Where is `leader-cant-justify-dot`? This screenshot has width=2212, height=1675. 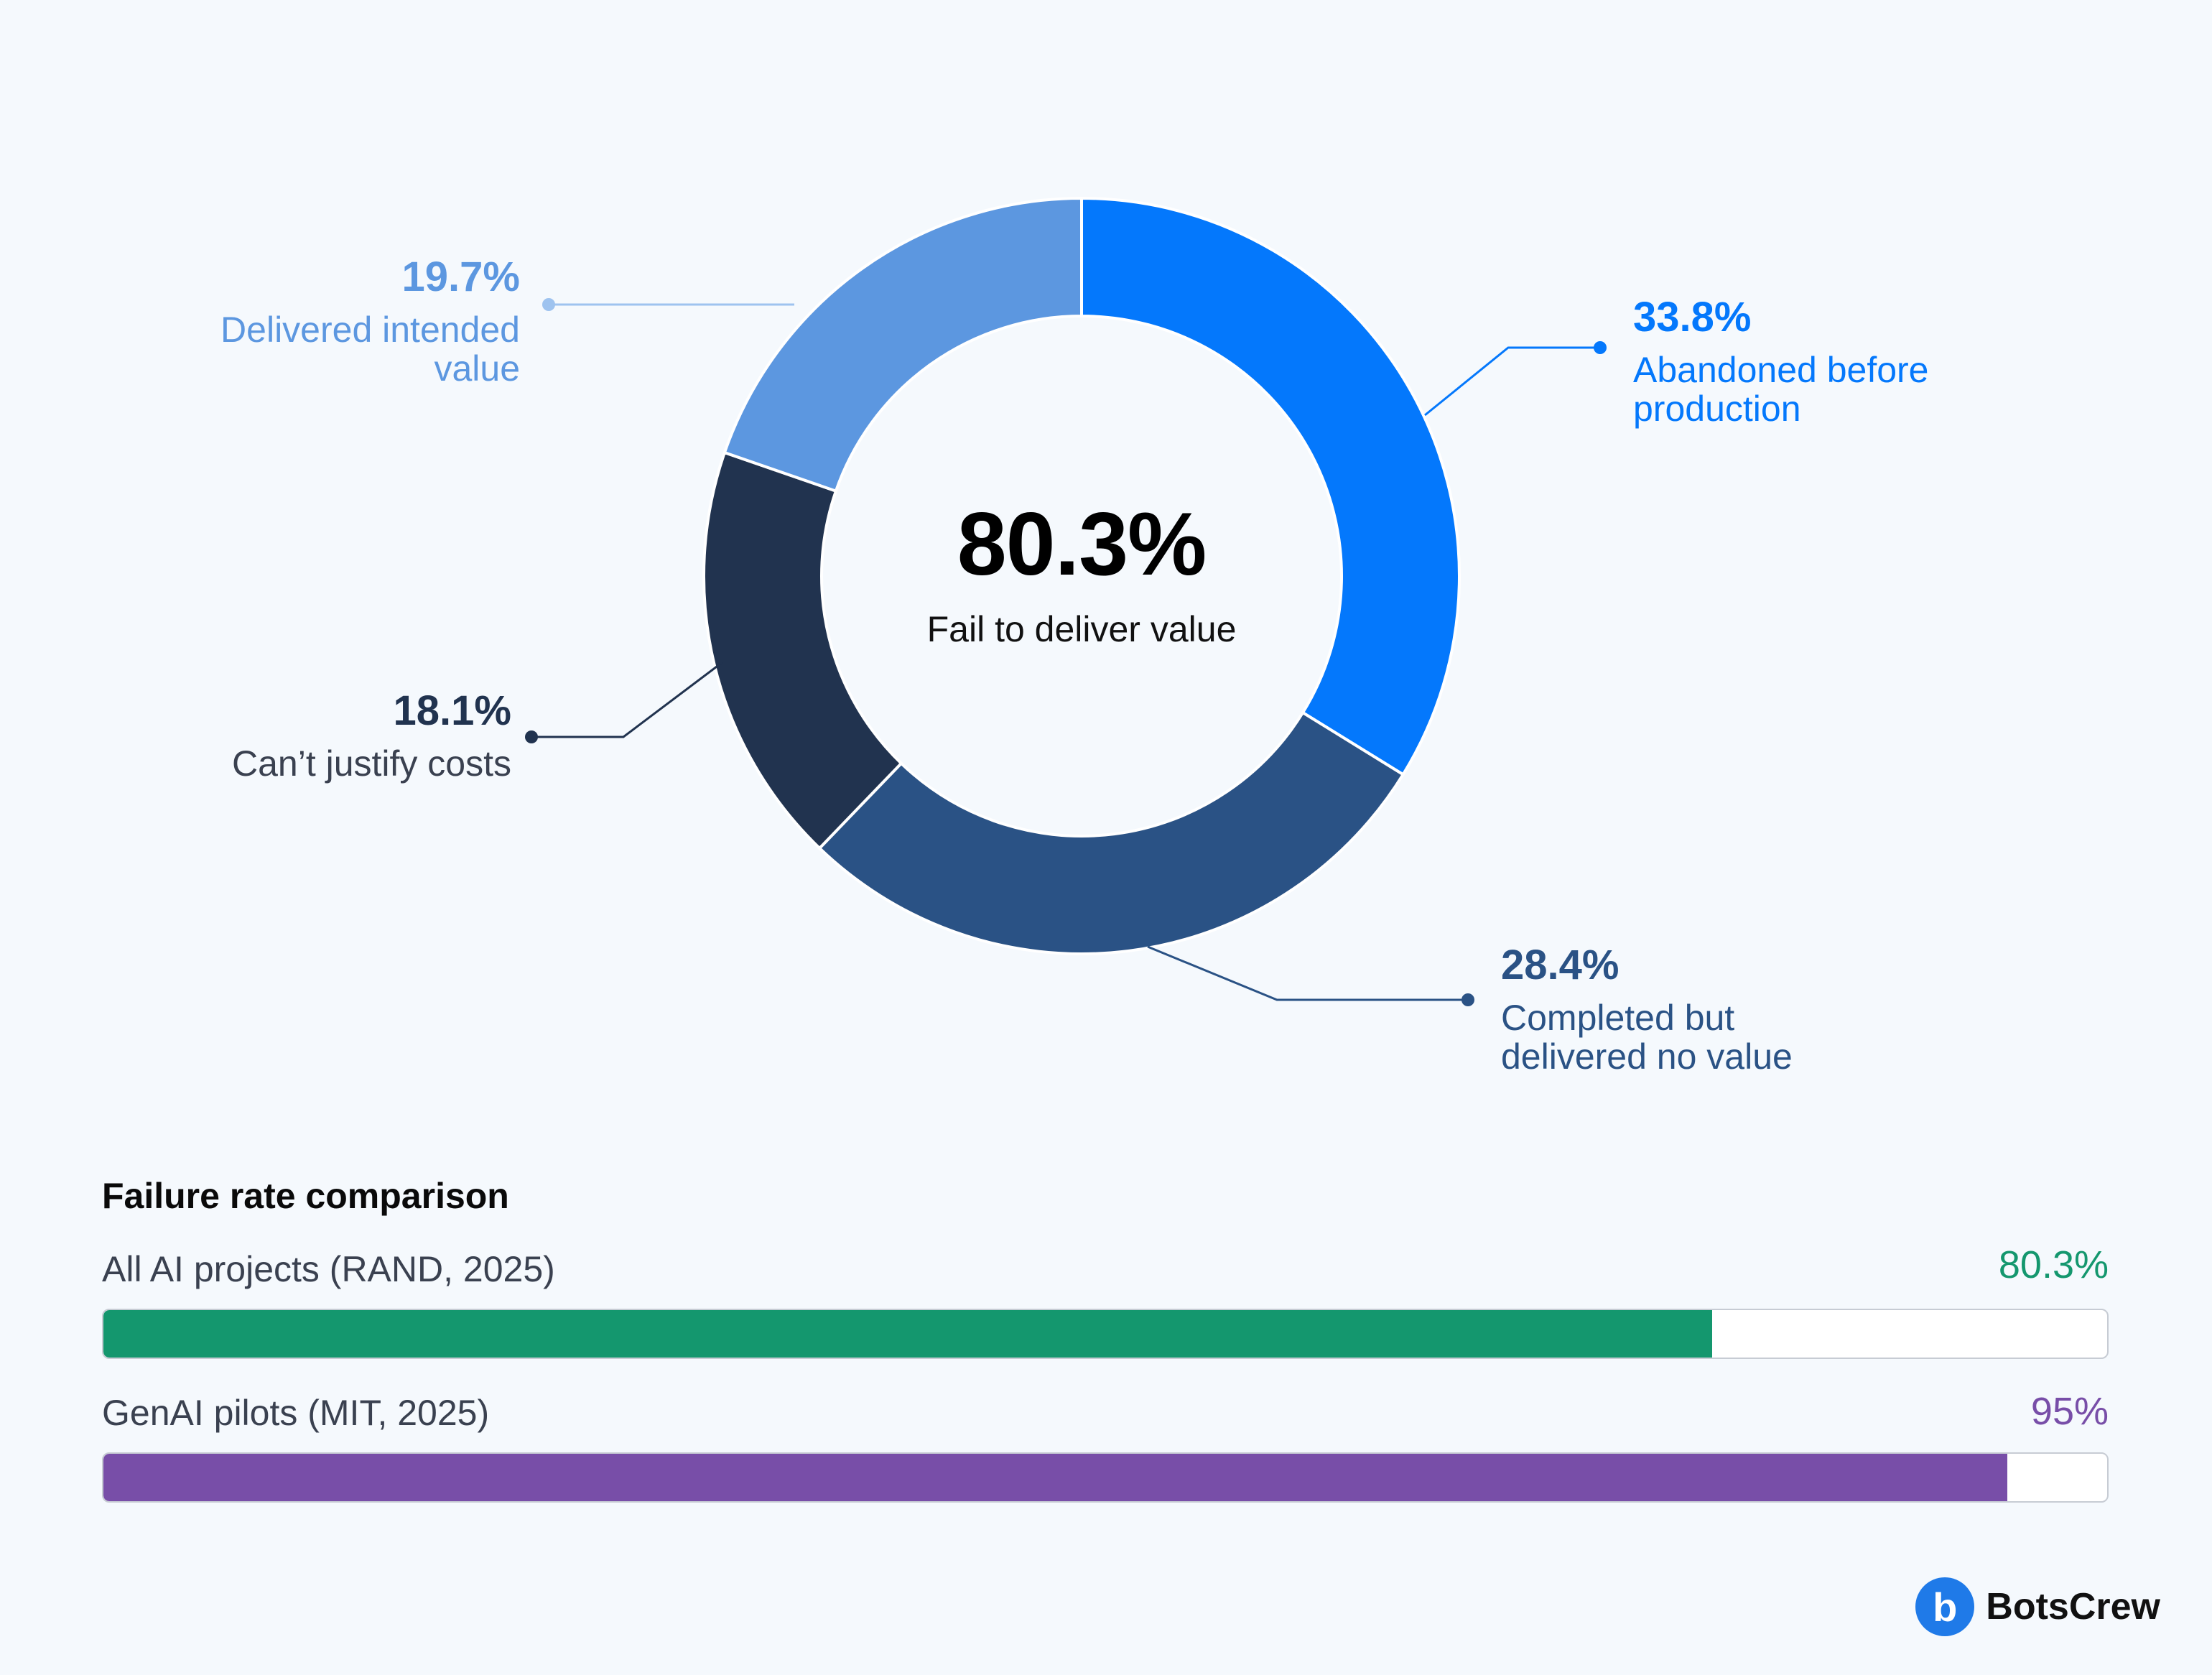 leader-cant-justify-dot is located at coordinates (531, 736).